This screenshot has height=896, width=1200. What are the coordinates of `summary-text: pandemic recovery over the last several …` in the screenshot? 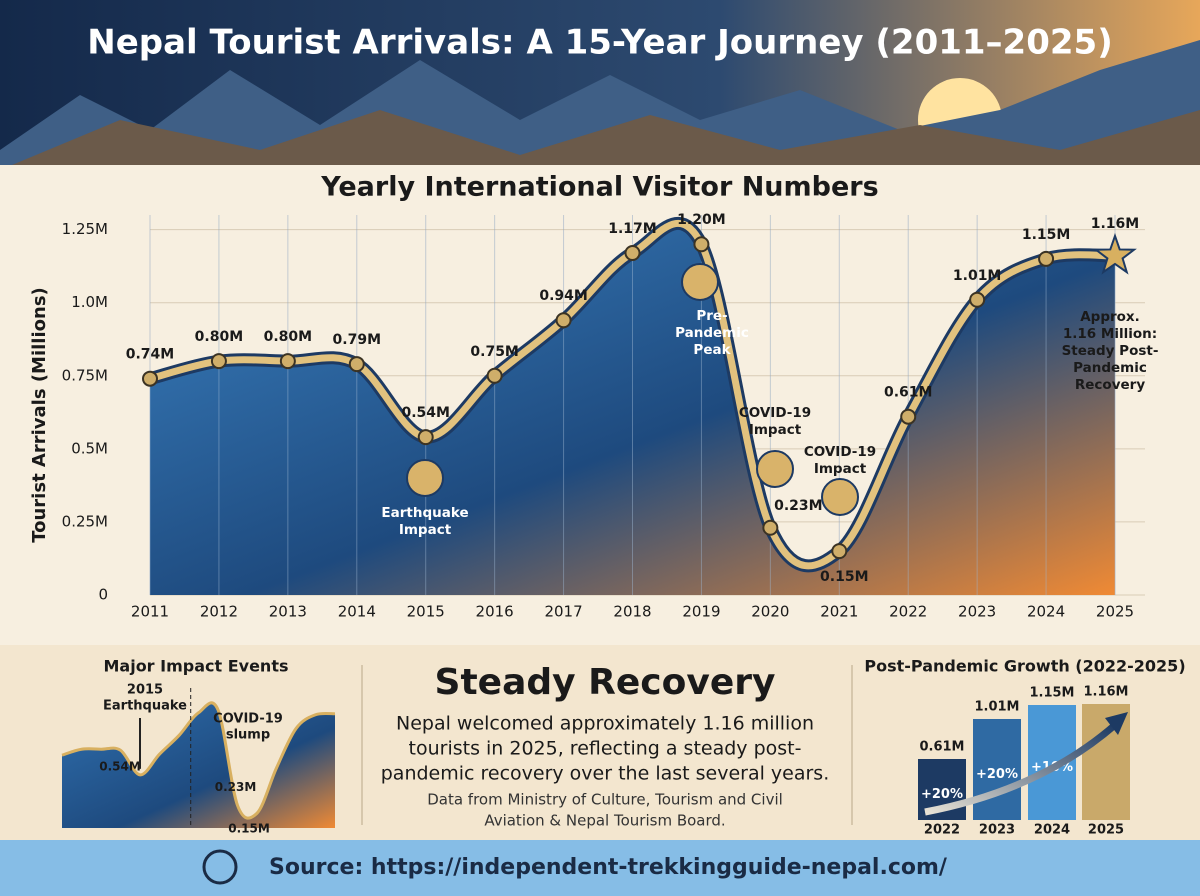 It's located at (605, 774).